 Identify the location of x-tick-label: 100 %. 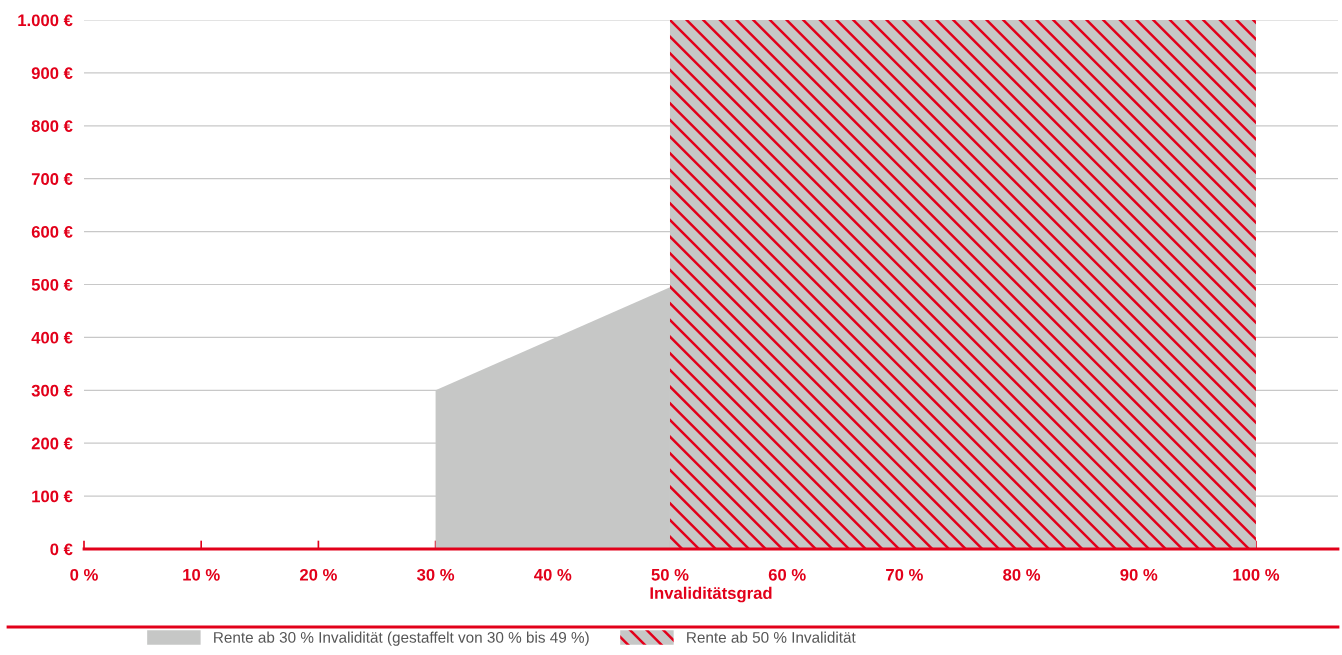
(1256, 574).